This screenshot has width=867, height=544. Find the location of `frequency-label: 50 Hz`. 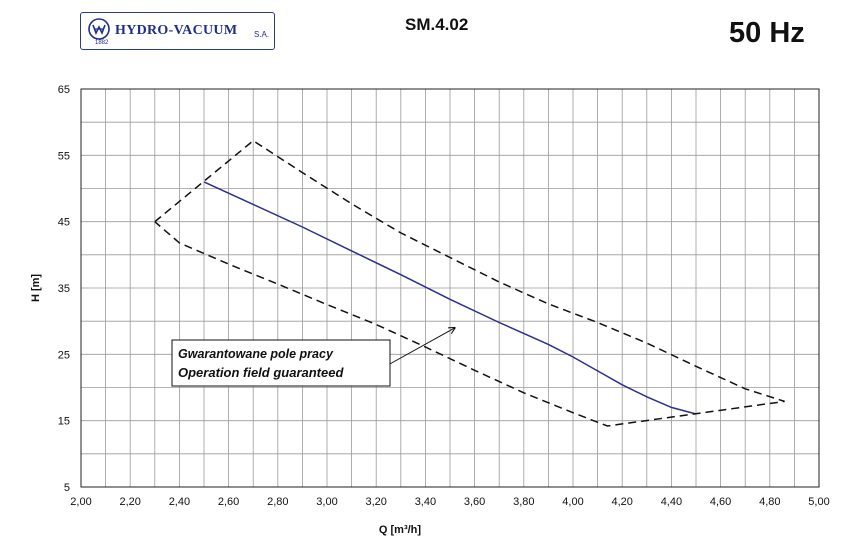

frequency-label: 50 Hz is located at coordinates (767, 33).